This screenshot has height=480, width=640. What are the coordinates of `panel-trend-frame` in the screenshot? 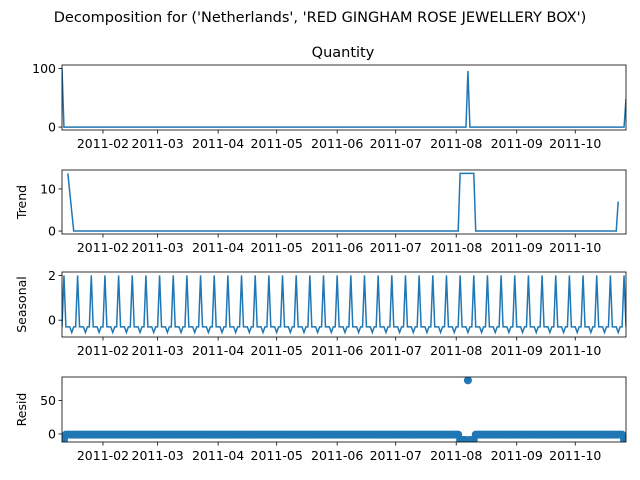 It's located at (344, 202).